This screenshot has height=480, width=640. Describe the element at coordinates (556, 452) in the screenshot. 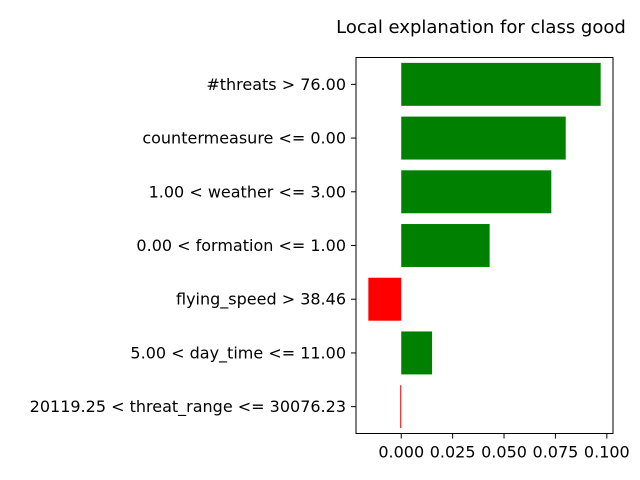

I see `x-tick-label: 0.075` at that location.